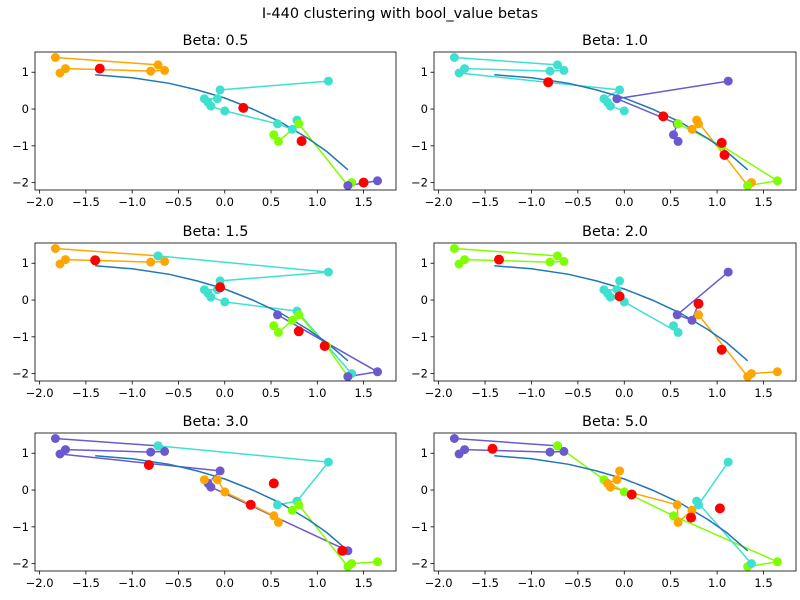  Describe the element at coordinates (225, 583) in the screenshot. I see `x-tick-label: 0.0` at that location.